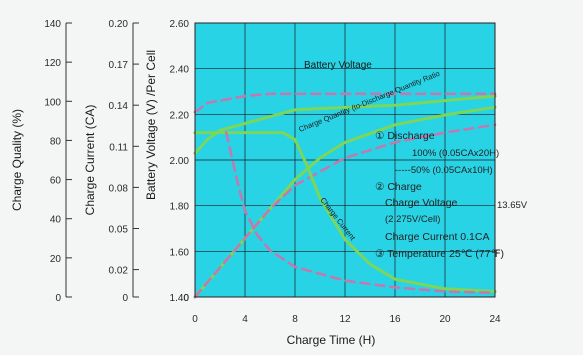 The width and height of the screenshot is (583, 355). What do you see at coordinates (444, 170) in the screenshot?
I see `note-discharge-50: -----50% (0.05CAx10H)` at bounding box center [444, 170].